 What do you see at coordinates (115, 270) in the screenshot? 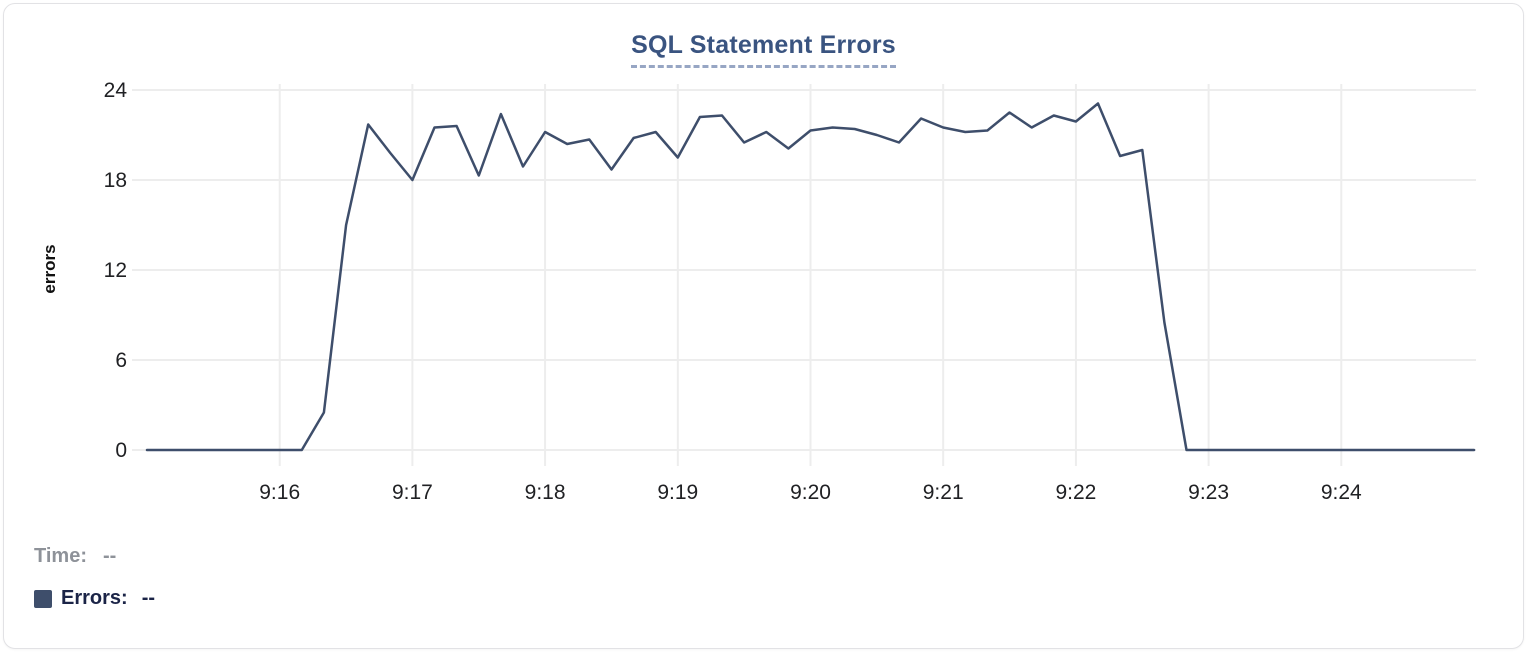
I see `y-tick-label: 12` at bounding box center [115, 270].